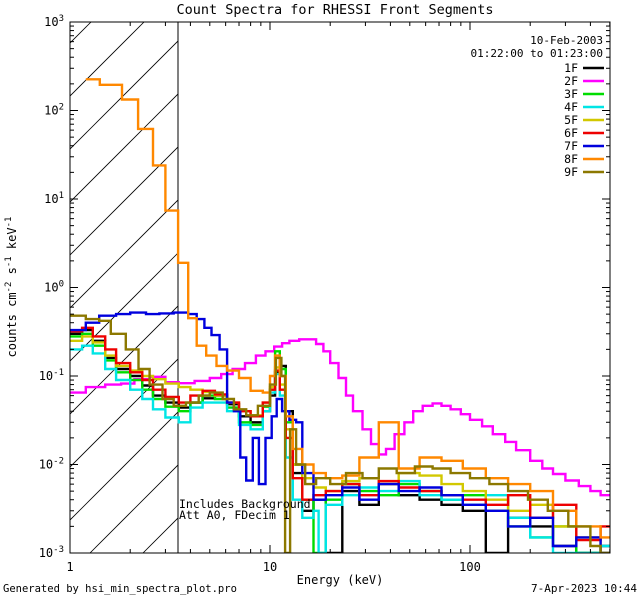 The width and height of the screenshot is (640, 600). I want to click on y-axis-label: counts cm-2 s-1 keV-1, so click(11, 287).